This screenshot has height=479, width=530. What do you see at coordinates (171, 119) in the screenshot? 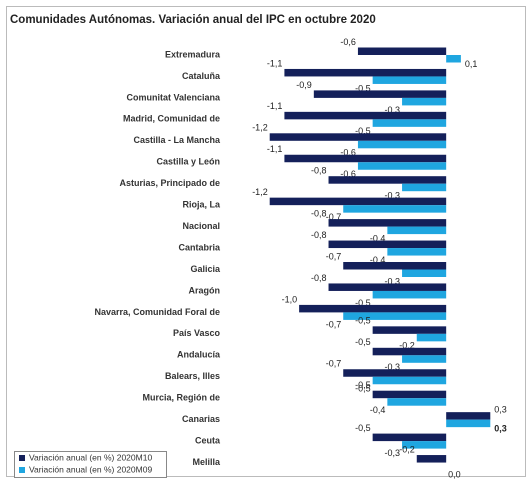
I see `category-label: Madrid, Comunidad de` at bounding box center [171, 119].